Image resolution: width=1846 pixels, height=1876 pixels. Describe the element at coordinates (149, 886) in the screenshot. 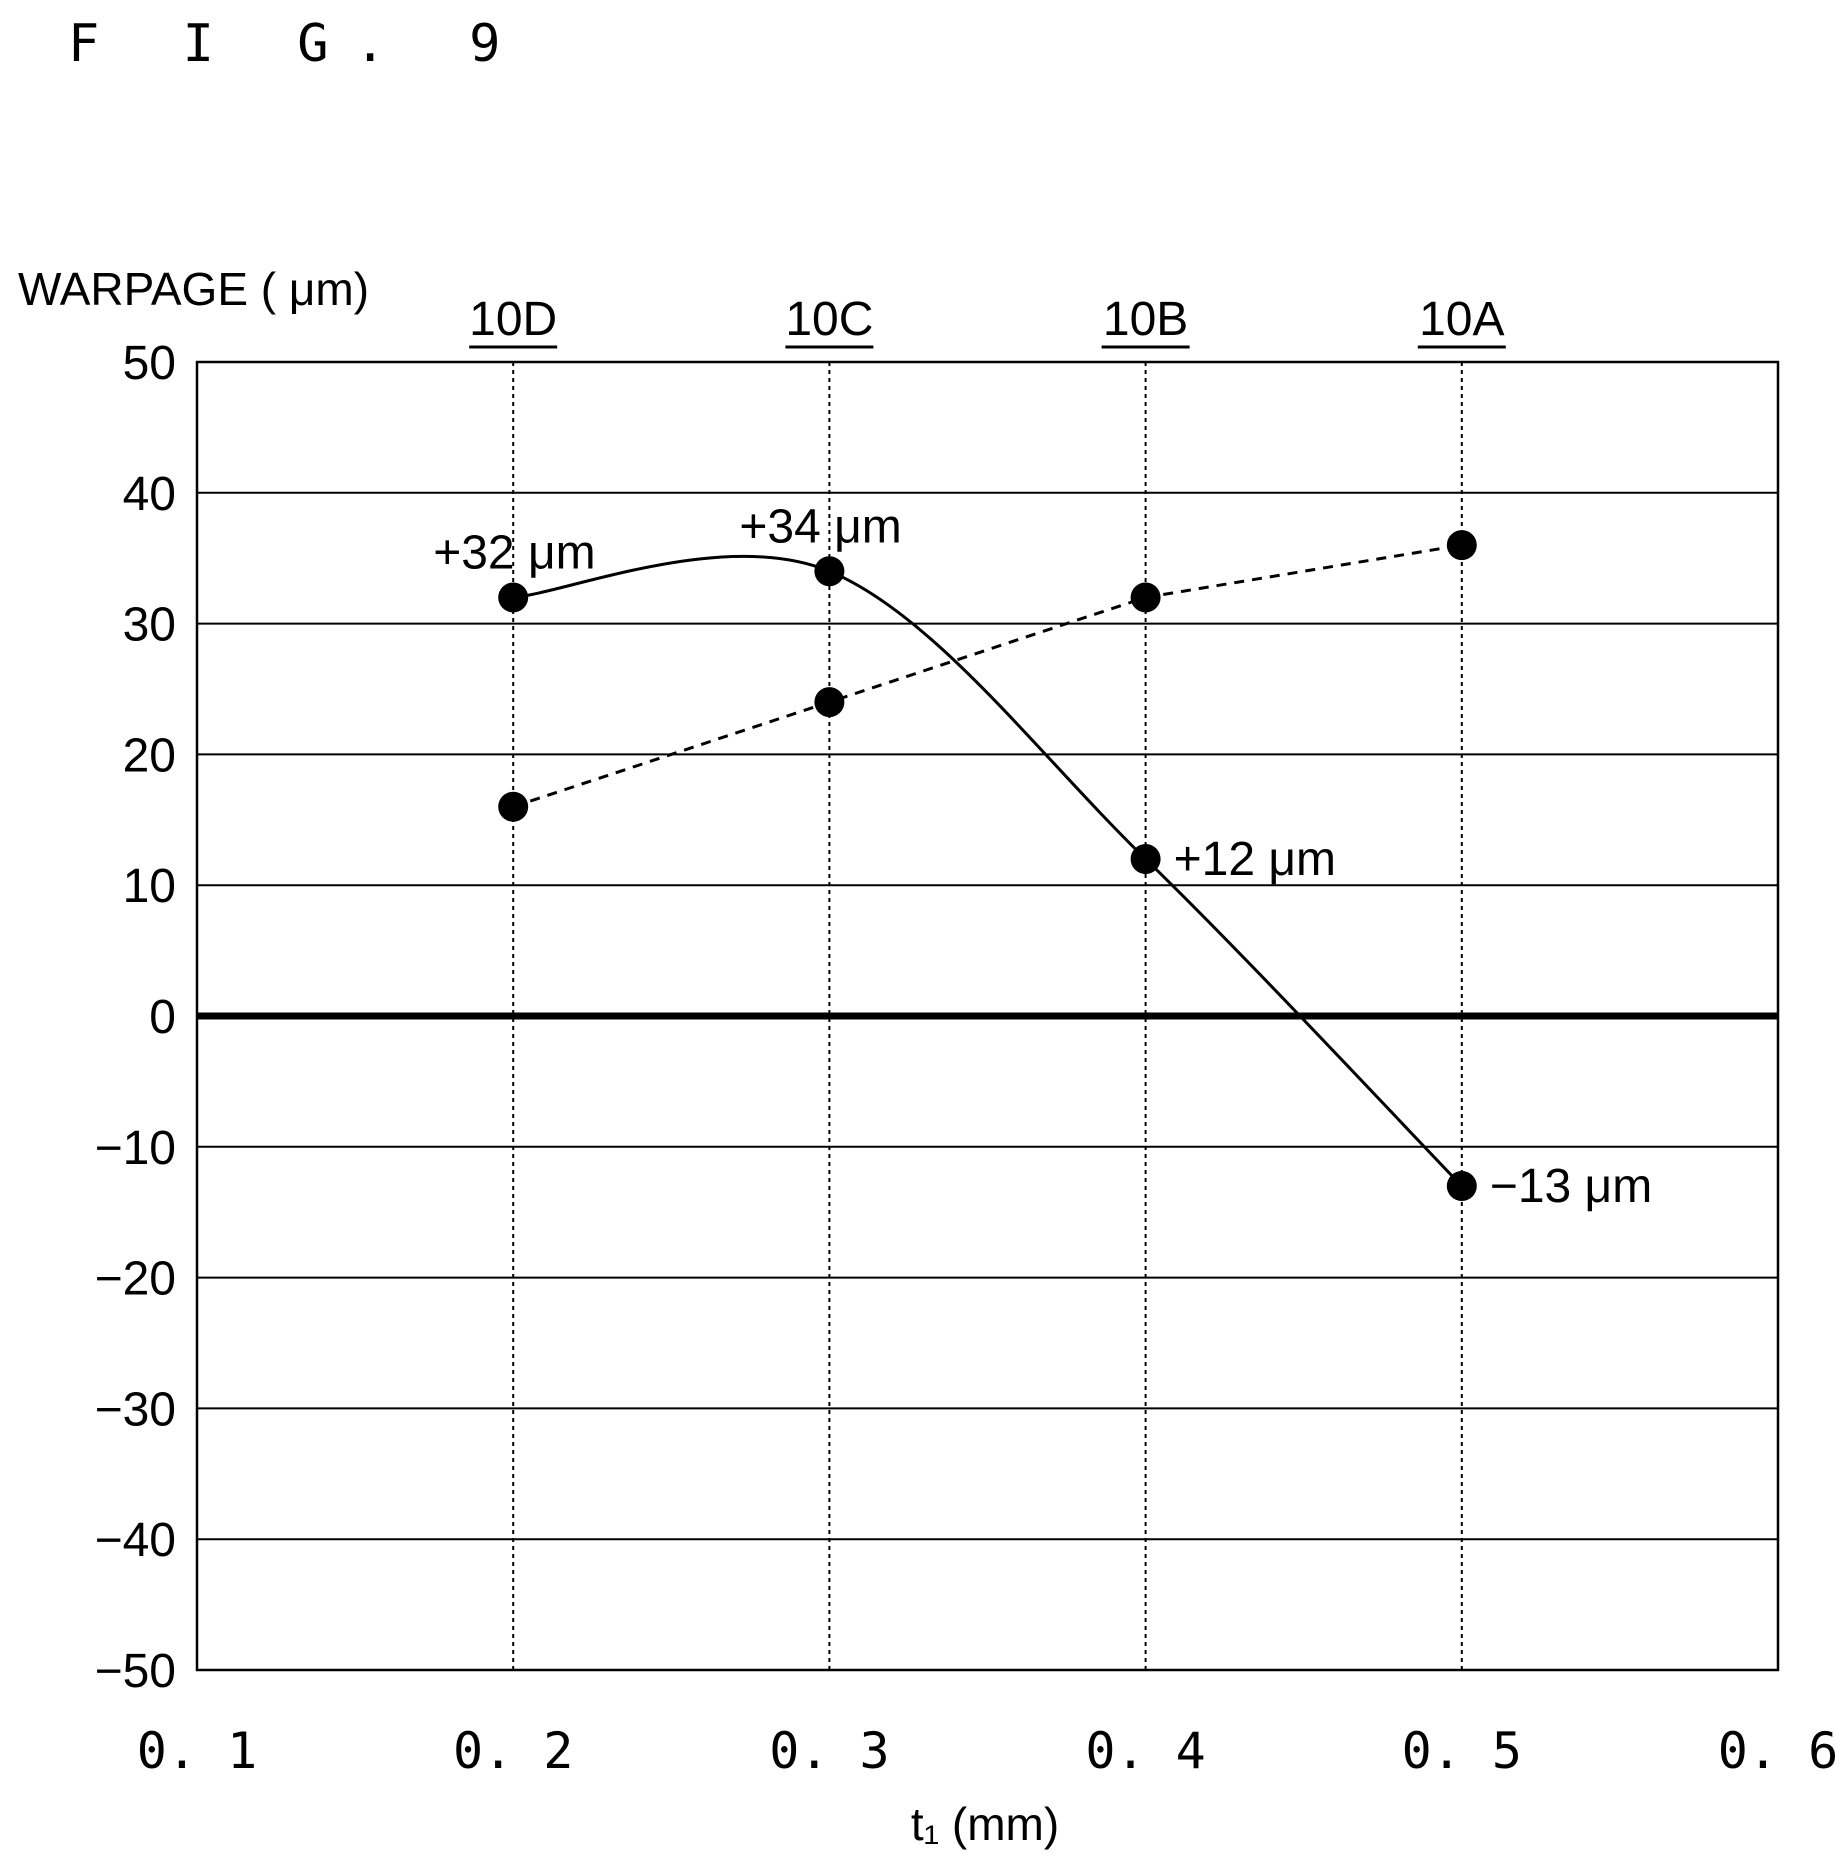

I see `y-tick-label: 10` at that location.